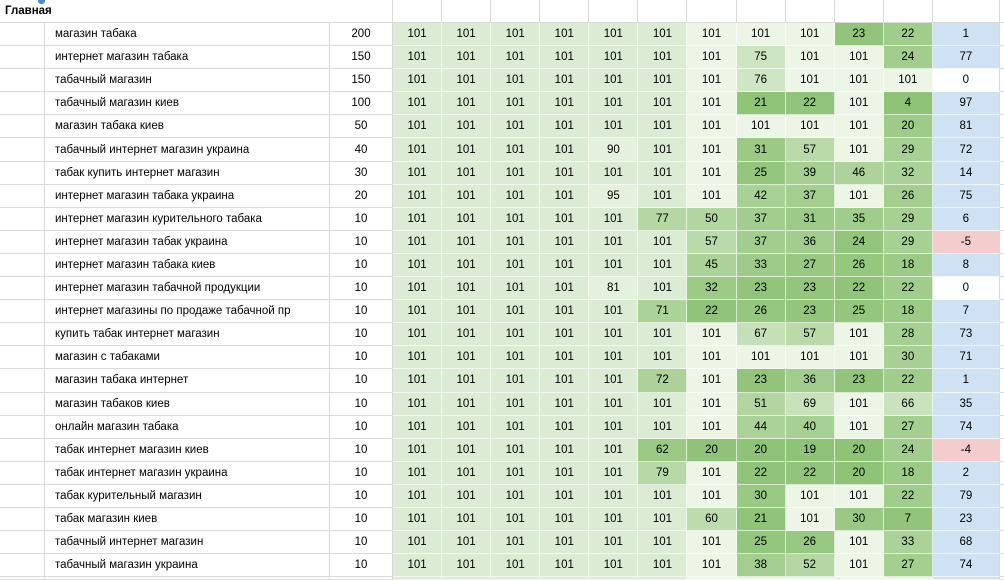 The width and height of the screenshot is (1004, 580). Describe the element at coordinates (761, 427) in the screenshot. I see `position-cell: 44` at that location.